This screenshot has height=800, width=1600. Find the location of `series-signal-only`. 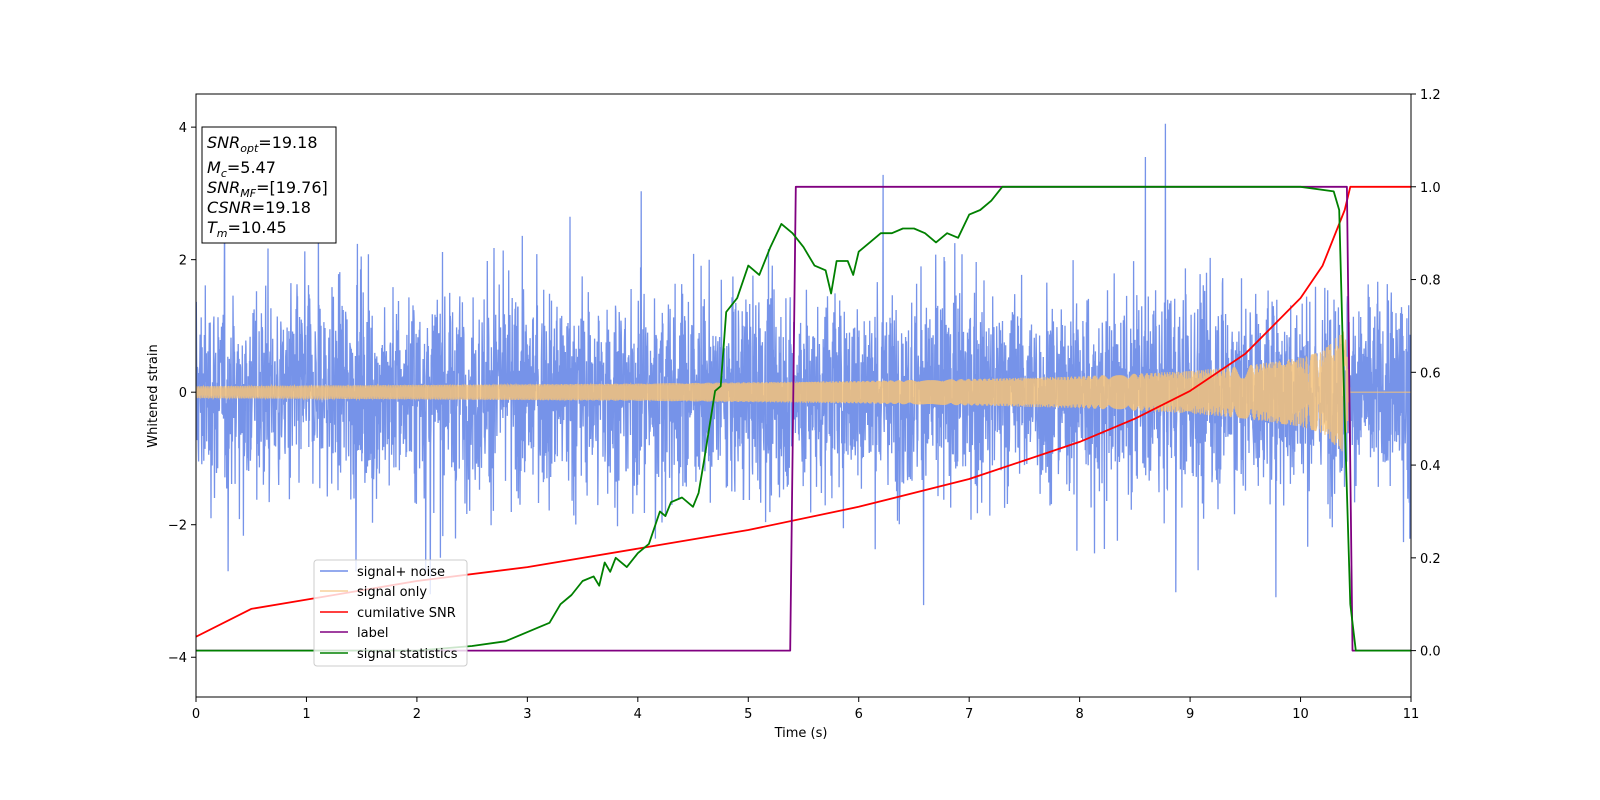

series-signal-only is located at coordinates (803, 391).